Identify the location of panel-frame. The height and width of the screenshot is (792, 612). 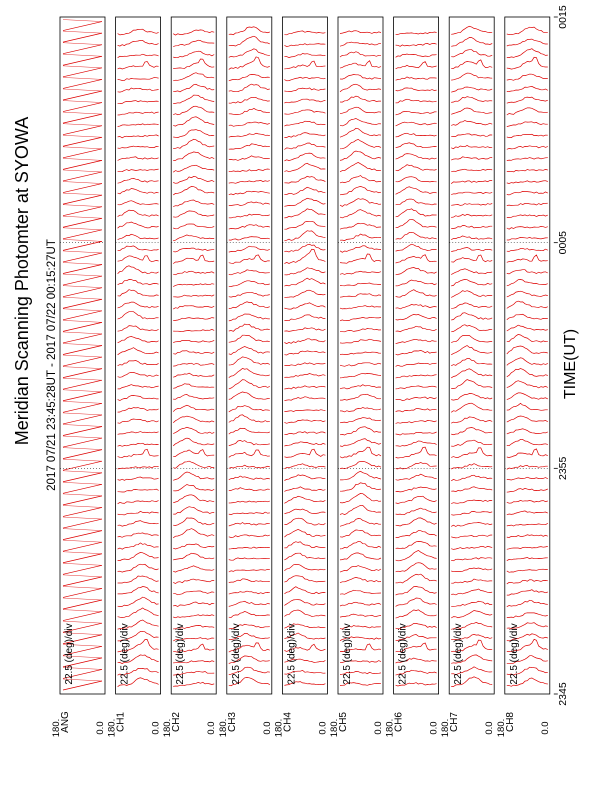
(138, 355).